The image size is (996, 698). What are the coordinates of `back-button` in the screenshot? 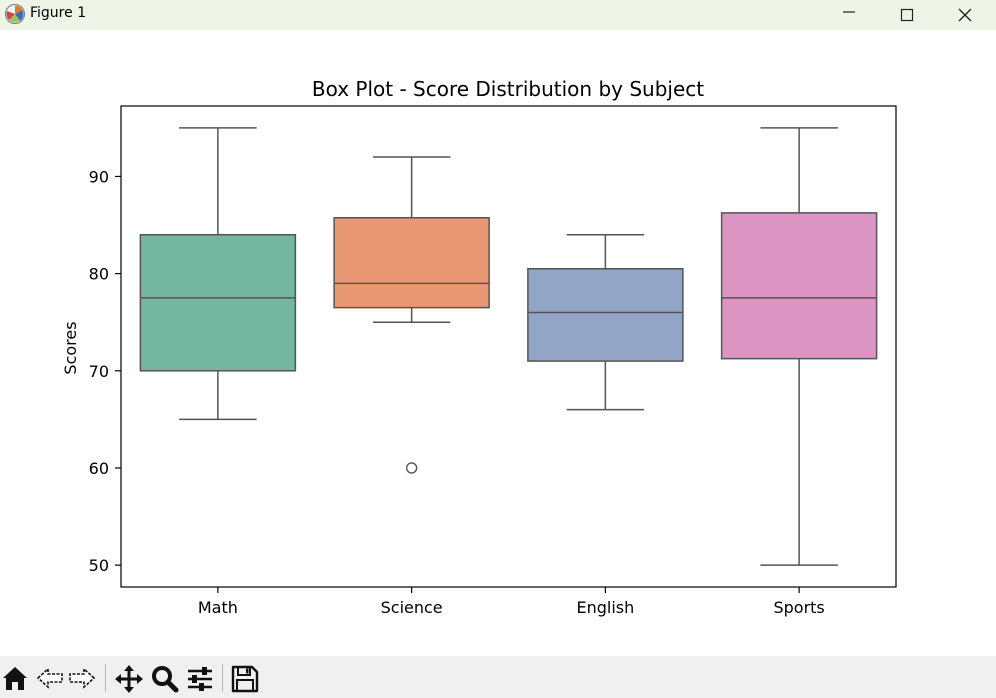 It's located at (50, 678).